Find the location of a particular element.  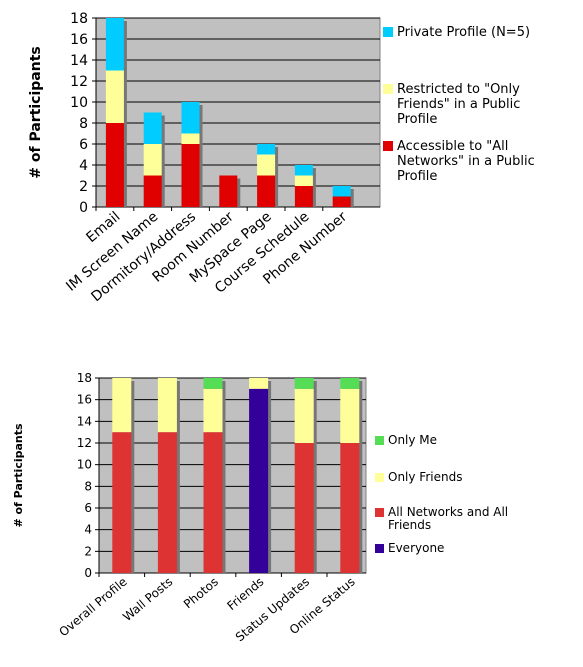

legend-label: Restricted to "Only is located at coordinates (458, 89).